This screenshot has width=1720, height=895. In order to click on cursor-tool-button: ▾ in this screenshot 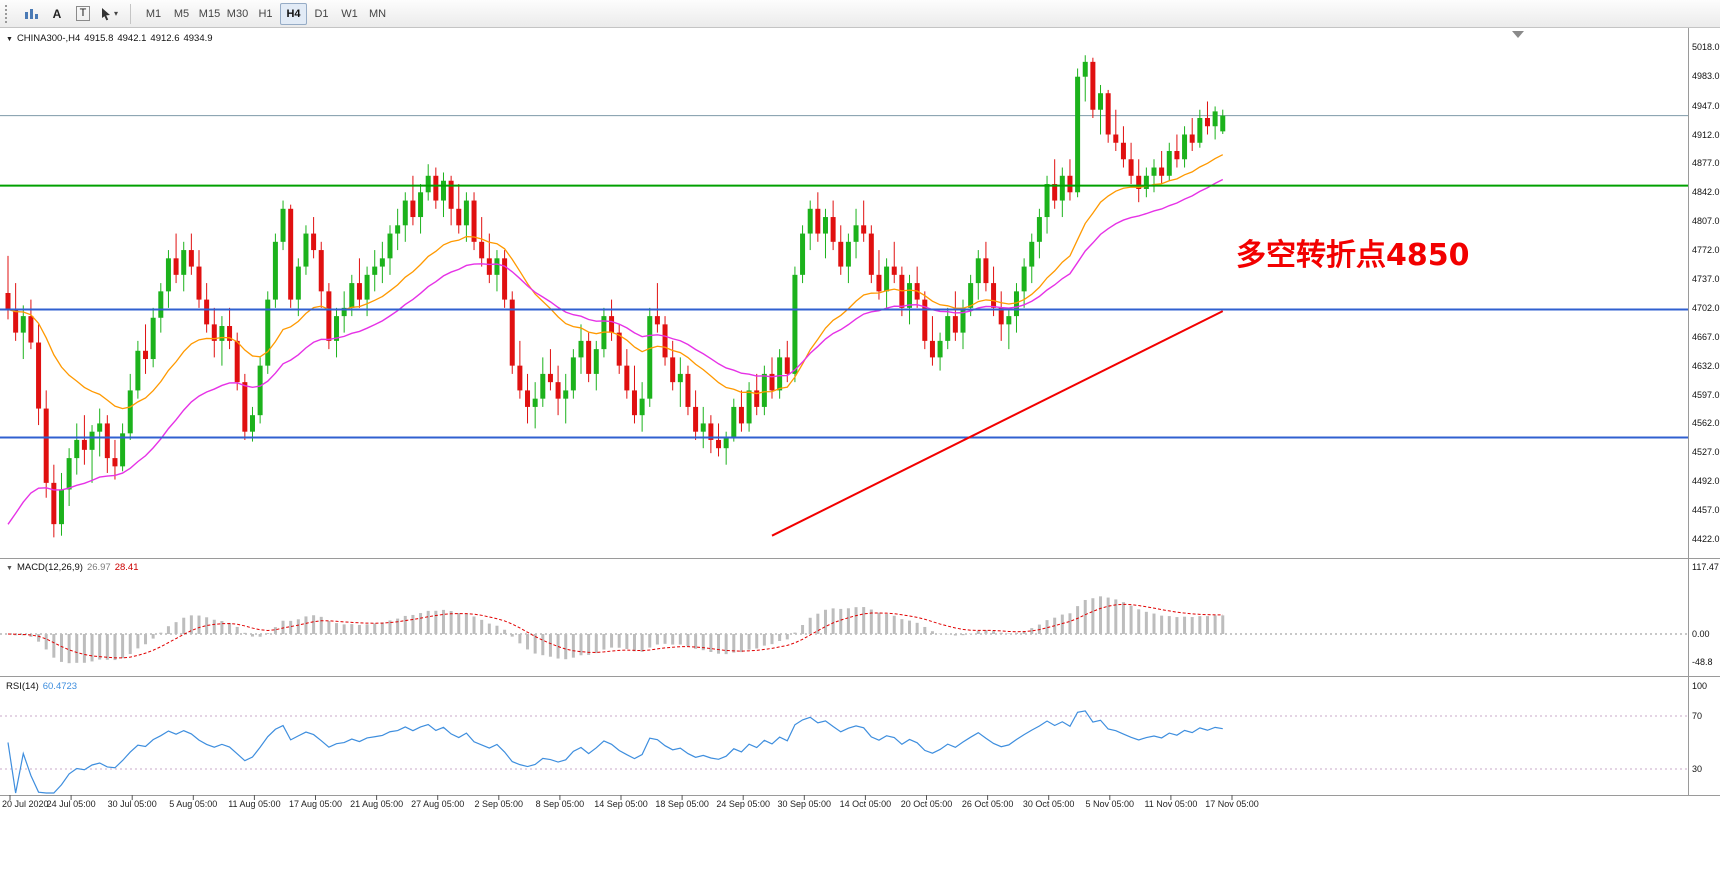, I will do `click(109, 14)`.